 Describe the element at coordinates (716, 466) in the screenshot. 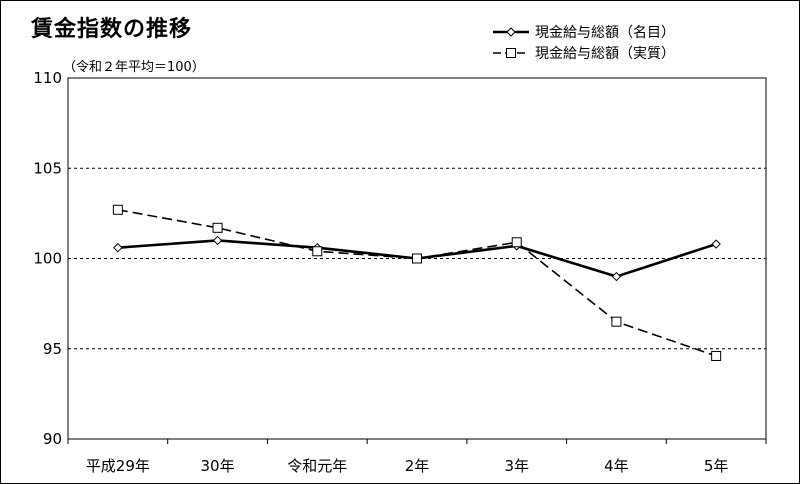

I see `x-tick-label: 5年` at that location.